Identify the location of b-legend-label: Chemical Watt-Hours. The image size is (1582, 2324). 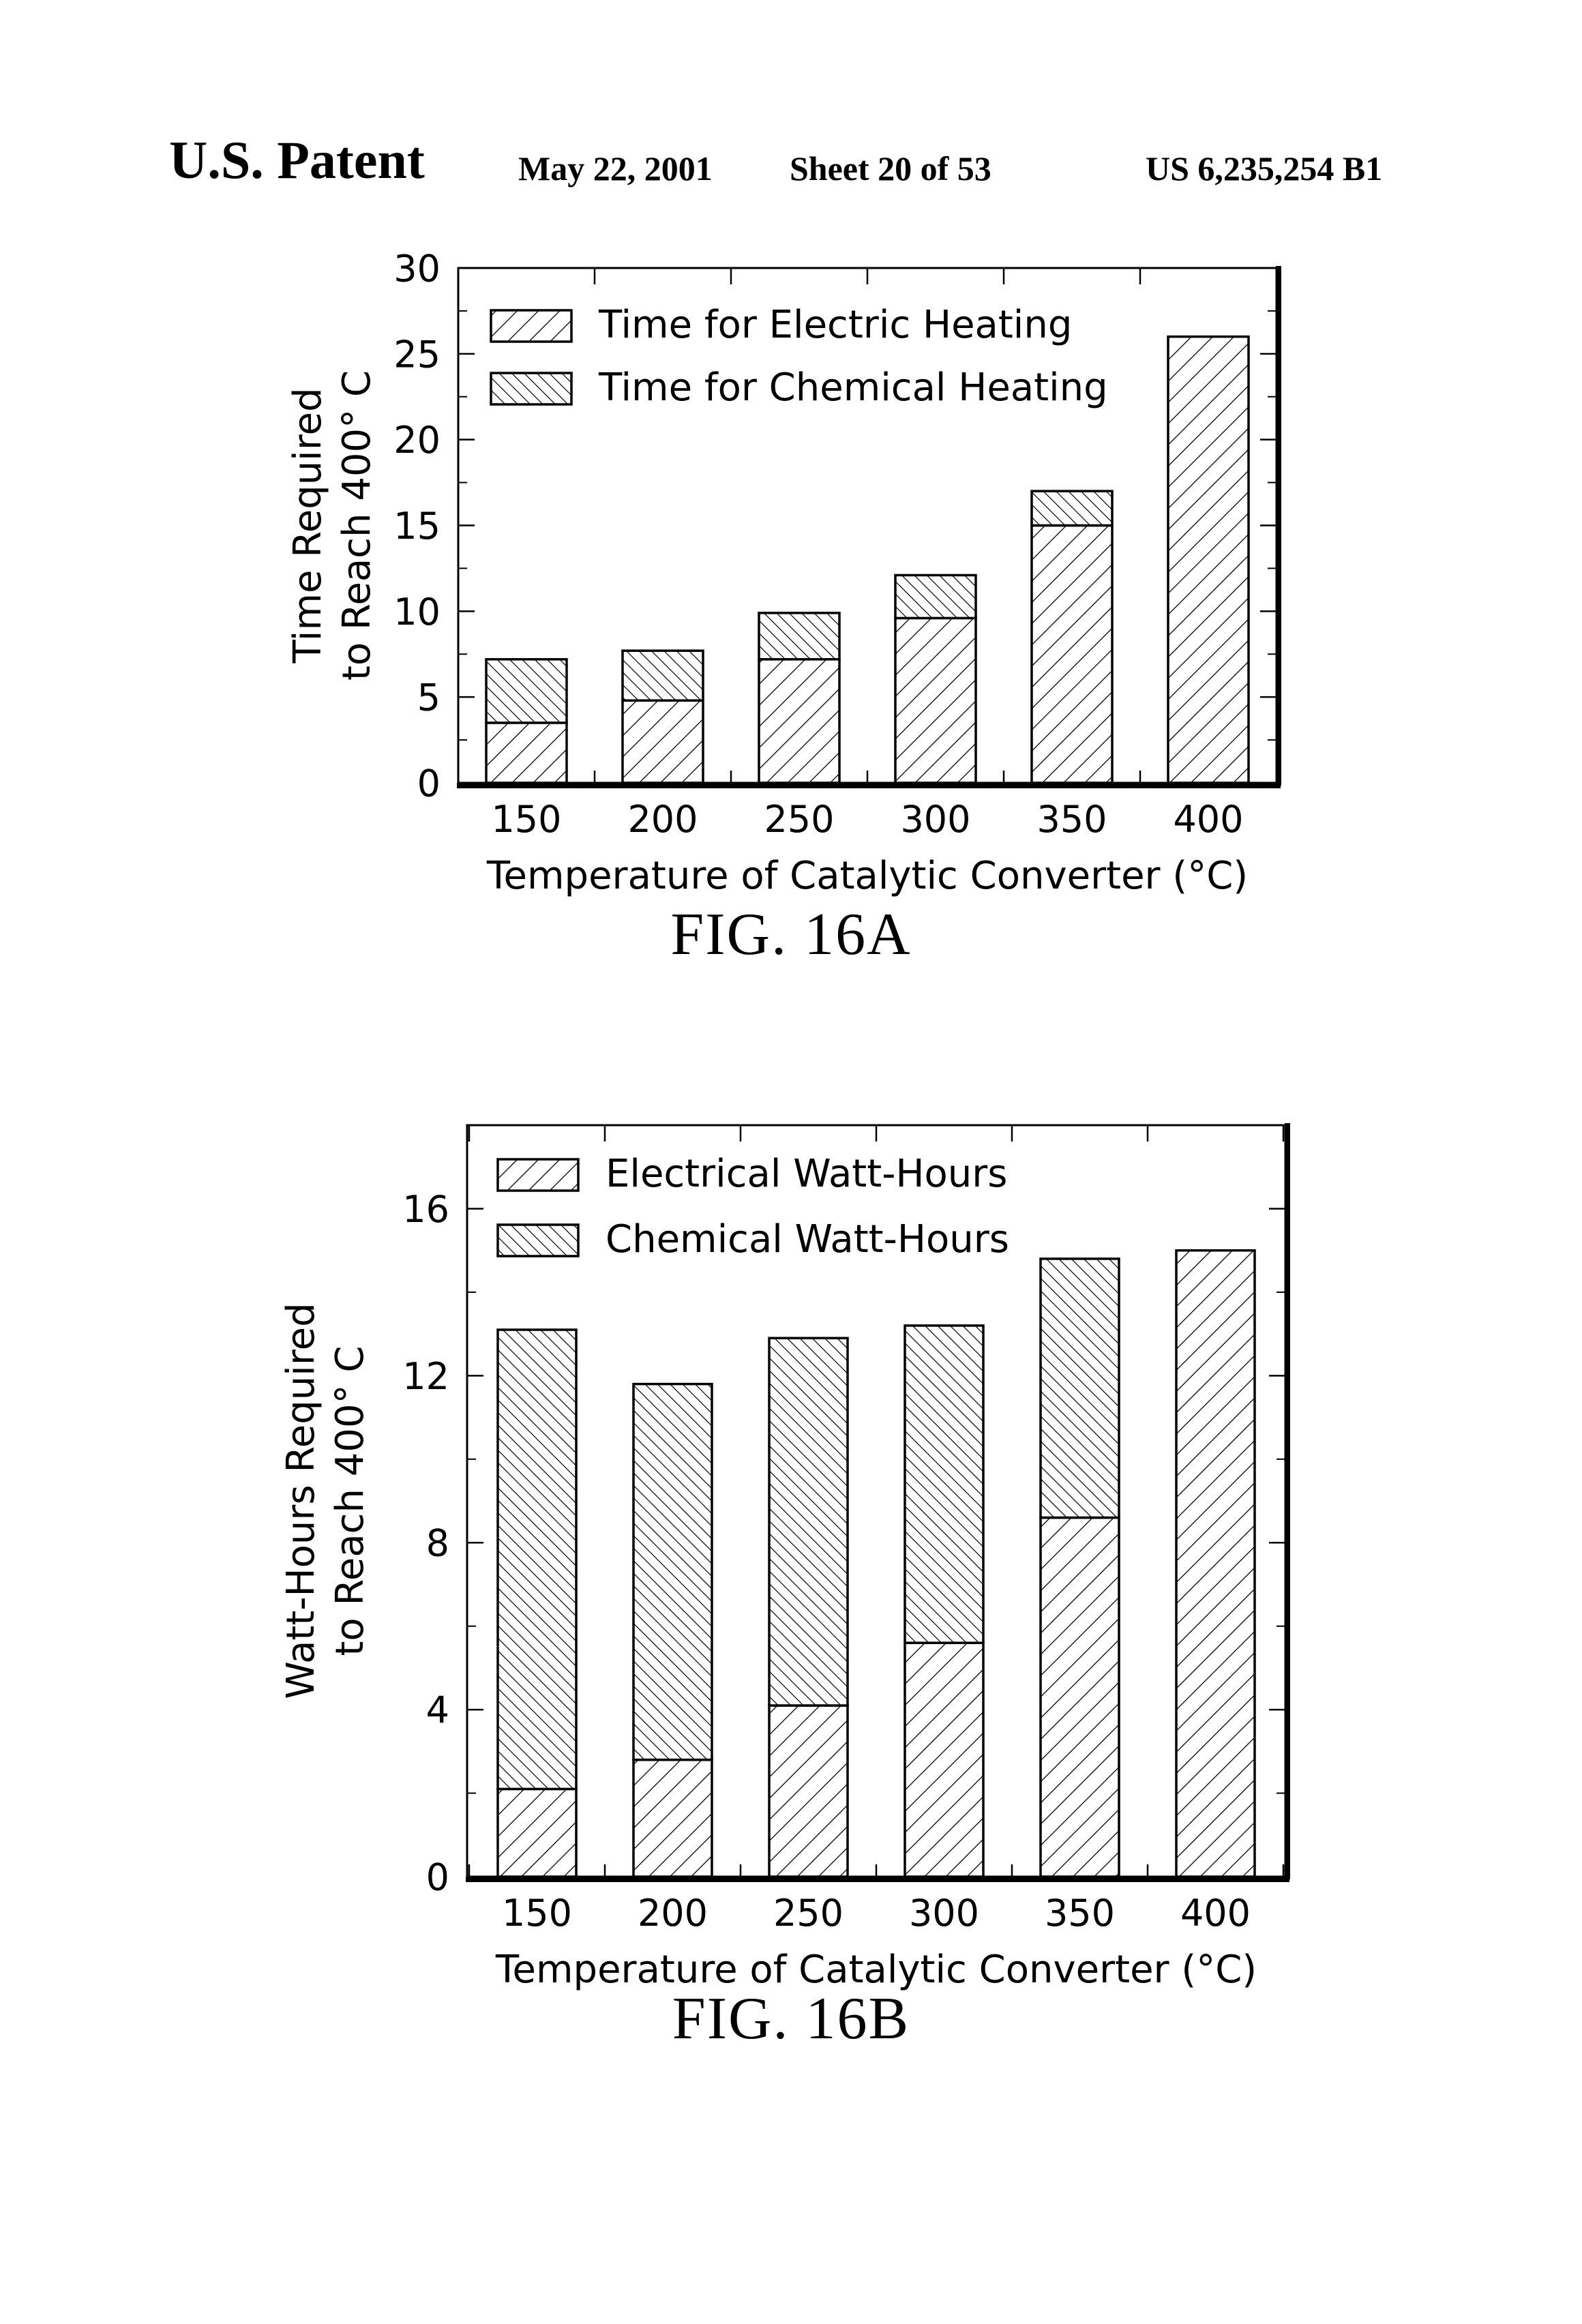
(807, 1239).